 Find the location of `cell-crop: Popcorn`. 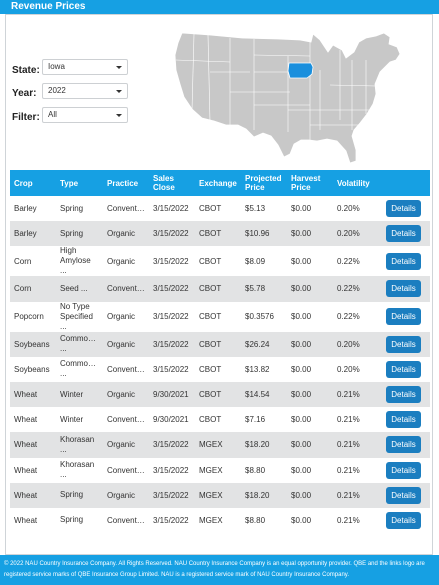

cell-crop: Popcorn is located at coordinates (33, 316).